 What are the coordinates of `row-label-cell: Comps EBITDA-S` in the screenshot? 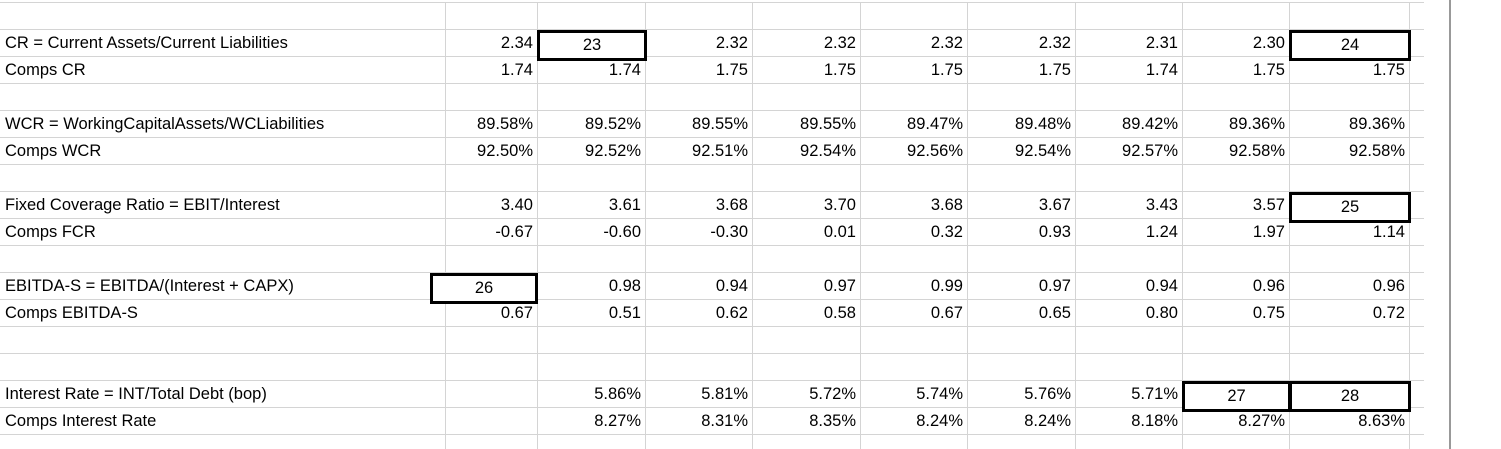 It's located at (223, 313).